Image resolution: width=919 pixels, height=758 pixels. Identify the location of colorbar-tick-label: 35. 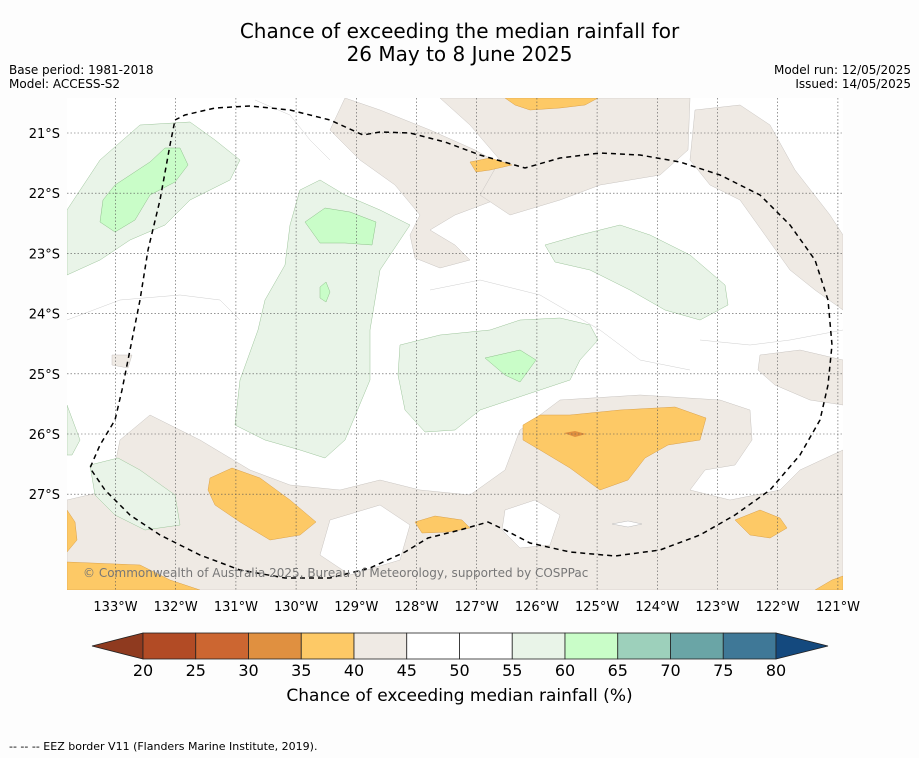
(301, 670).